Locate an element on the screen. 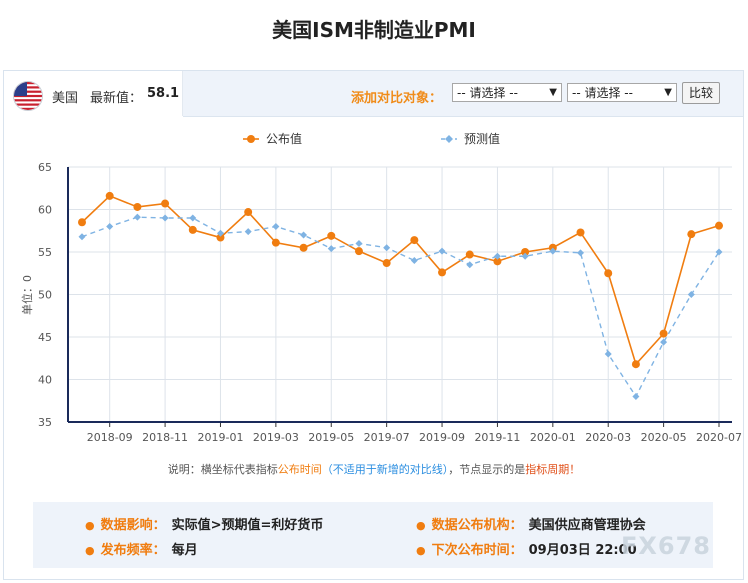 This screenshot has height=583, width=748. y-tick-label: 50 is located at coordinates (45, 295).